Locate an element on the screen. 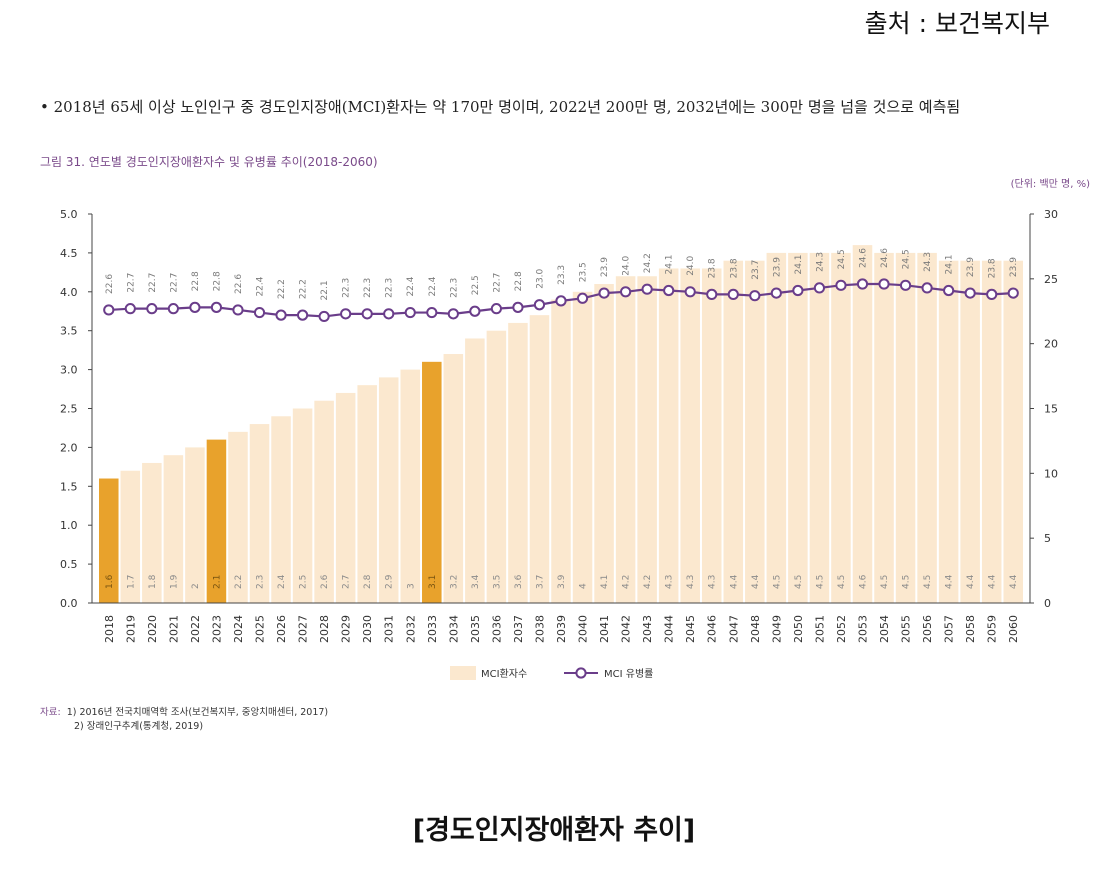 This screenshot has width=1108, height=876. bar-2029 is located at coordinates (345, 497).